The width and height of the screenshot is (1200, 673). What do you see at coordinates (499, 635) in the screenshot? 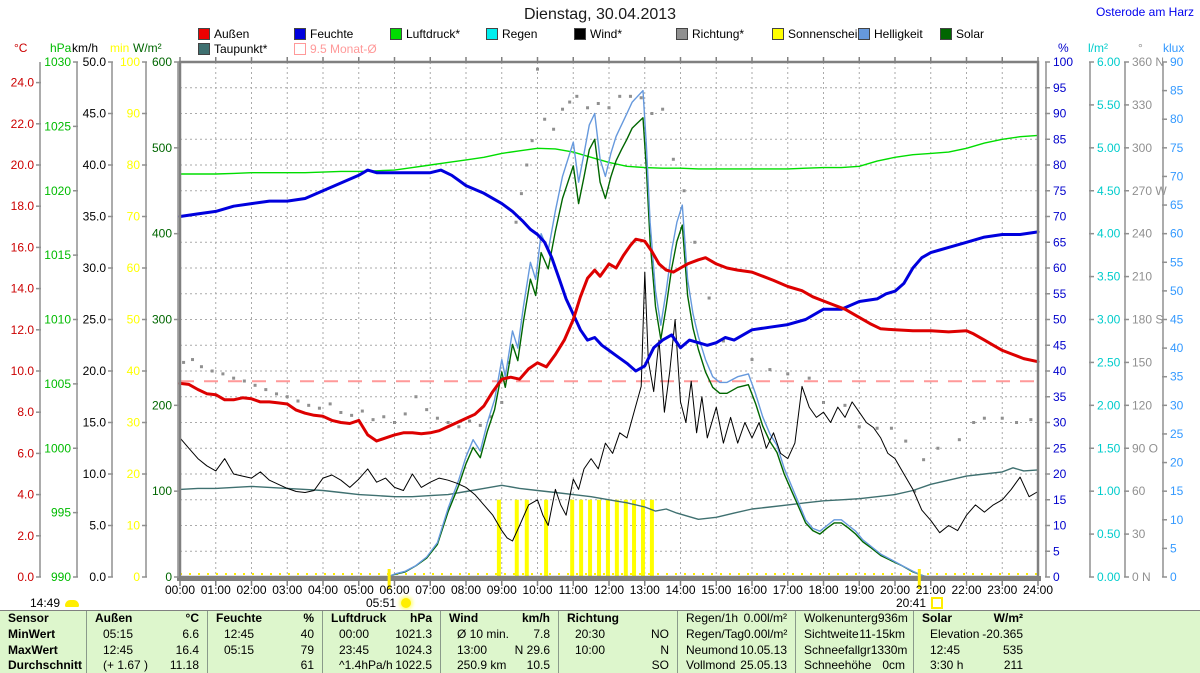
I see `table-row: Ø 10 min. 7.8` at bounding box center [499, 635].